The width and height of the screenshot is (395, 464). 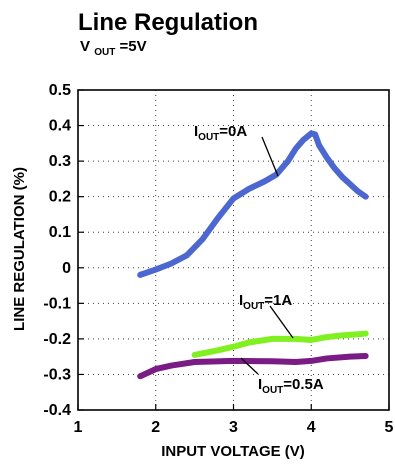 I want to click on annotation-iout_0a-label: IOUT=0A, so click(x=220, y=133).